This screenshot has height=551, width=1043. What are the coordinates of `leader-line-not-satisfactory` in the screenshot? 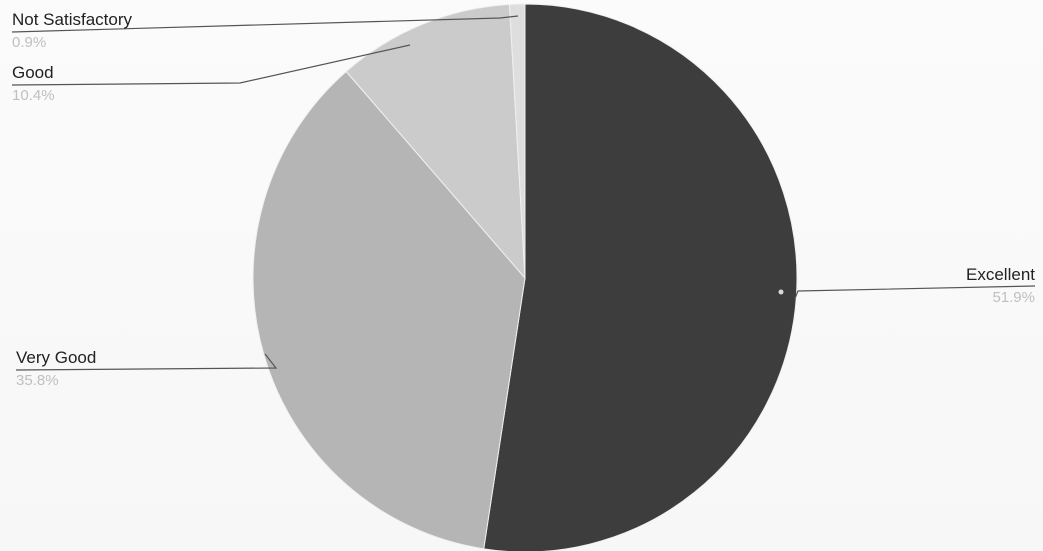 It's located at (265, 24).